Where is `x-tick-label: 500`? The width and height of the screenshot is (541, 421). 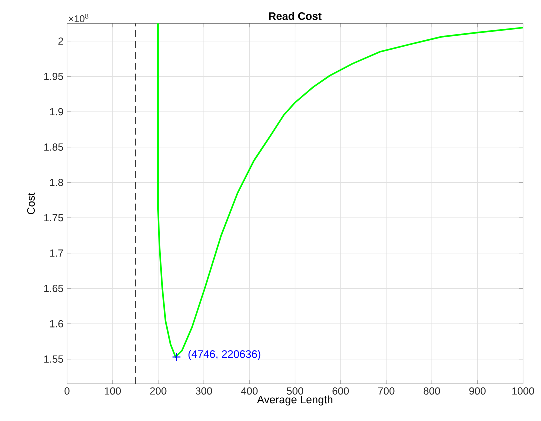
x-tick-label: 500 is located at coordinates (295, 392).